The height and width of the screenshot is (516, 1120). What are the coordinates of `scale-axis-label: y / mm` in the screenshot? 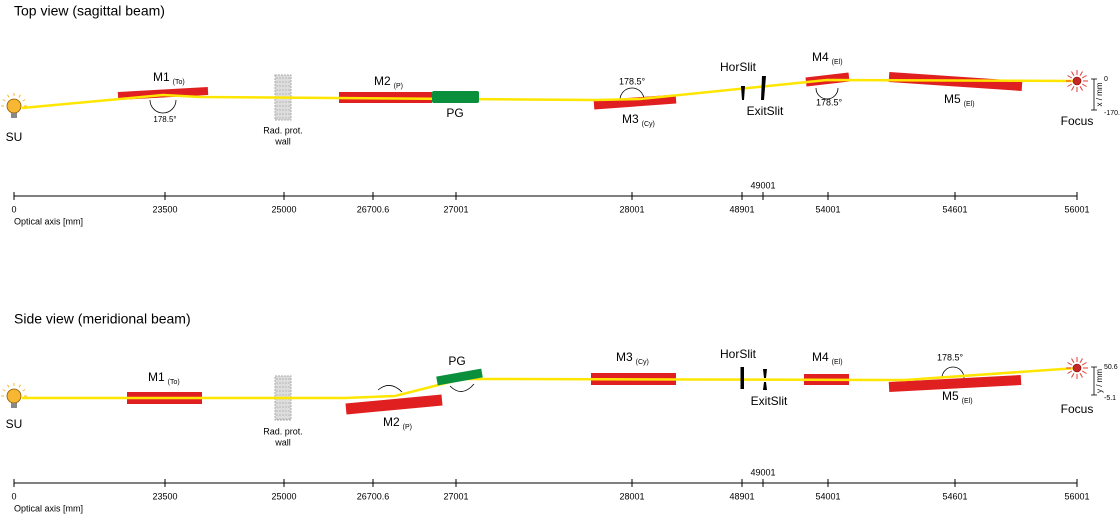 It's located at (1099, 381).